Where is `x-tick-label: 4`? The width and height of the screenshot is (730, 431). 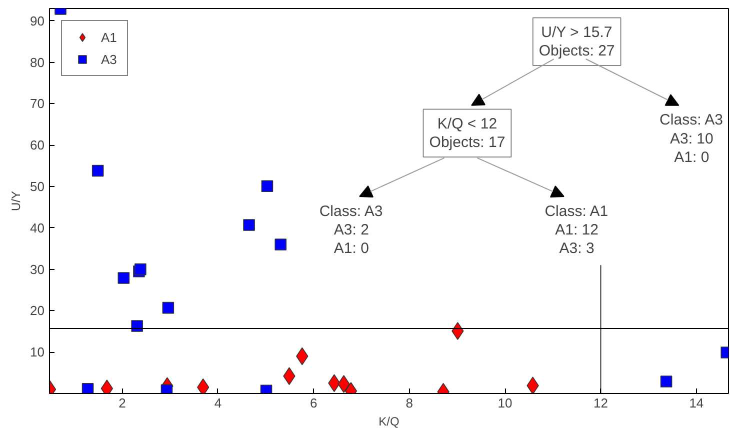 x-tick-label: 4 is located at coordinates (218, 403).